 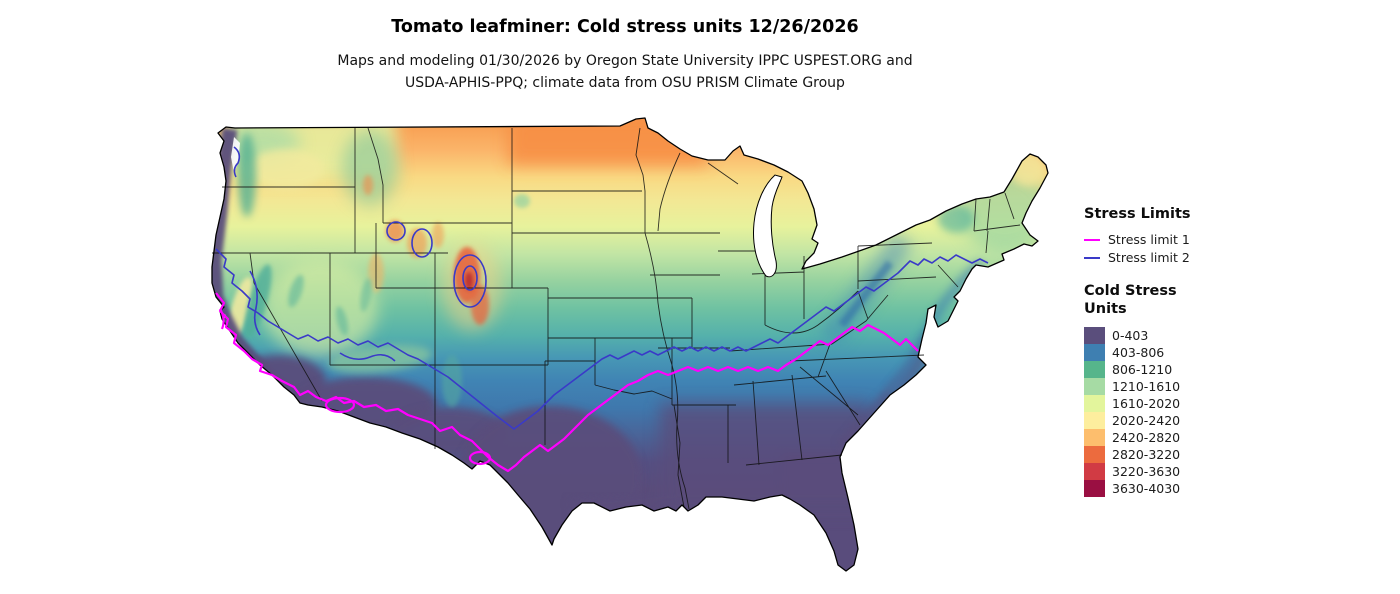 I want to click on stress-limit-2-item: Stress limit 2, so click(x=1169, y=257).